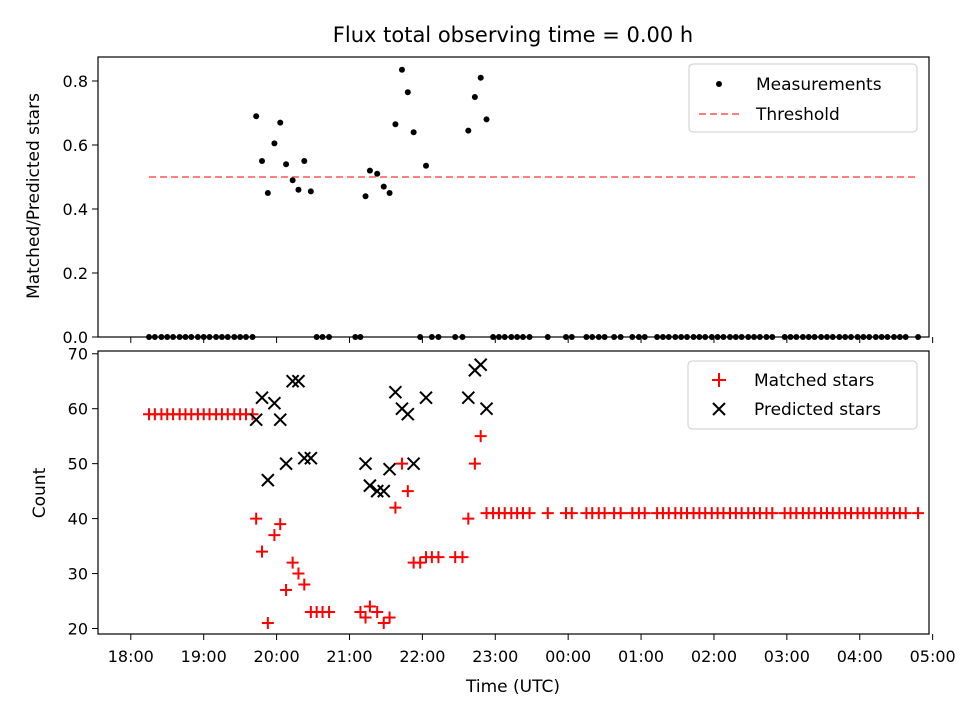 The width and height of the screenshot is (960, 720). I want to click on bottom-y-tick-label: 70, so click(78, 354).